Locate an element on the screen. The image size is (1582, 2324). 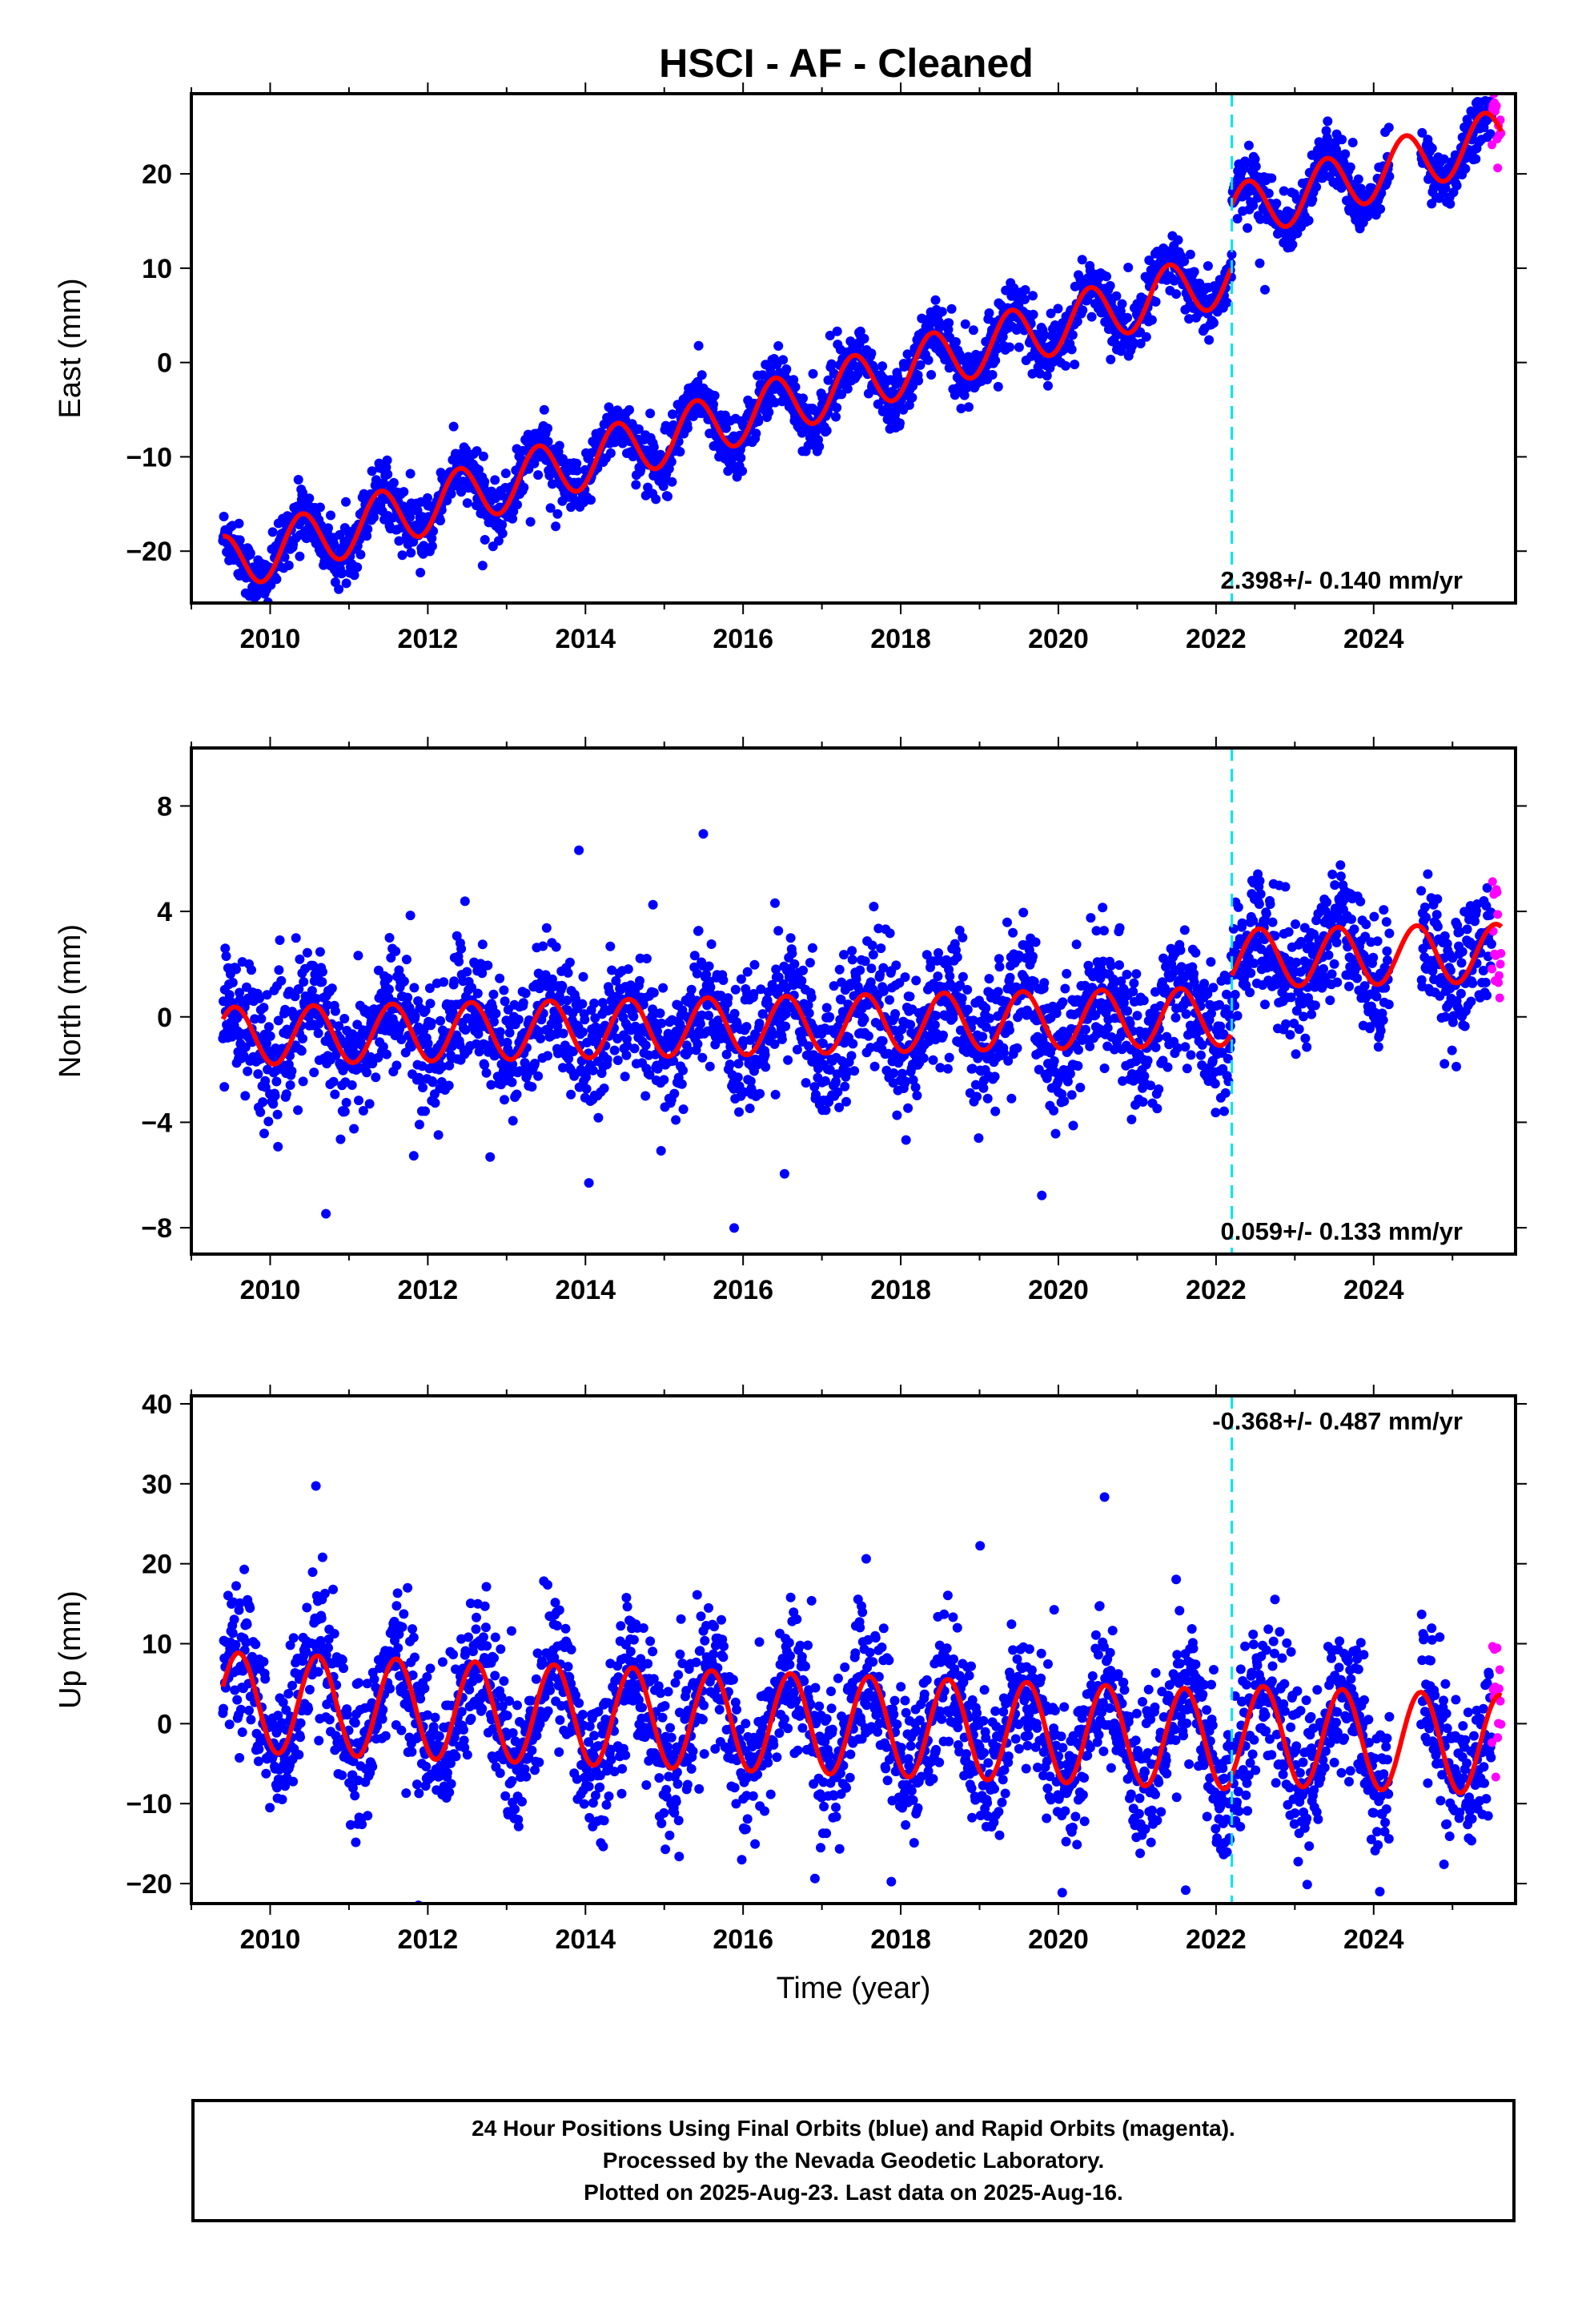
chart-title: HSCI - AF - Cleaned is located at coordinates (847, 63).